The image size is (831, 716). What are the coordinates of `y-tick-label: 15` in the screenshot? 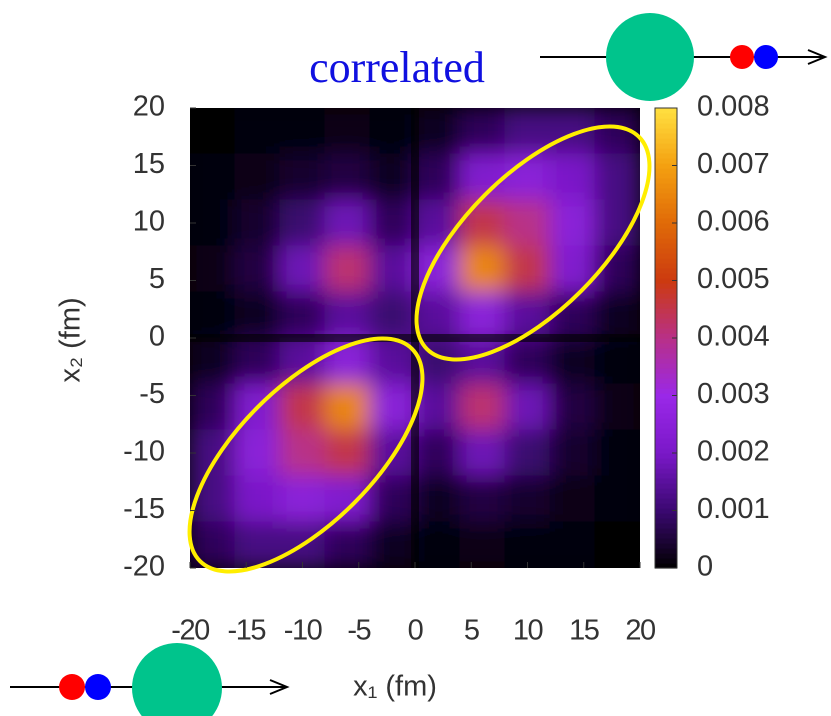 It's located at (149, 164).